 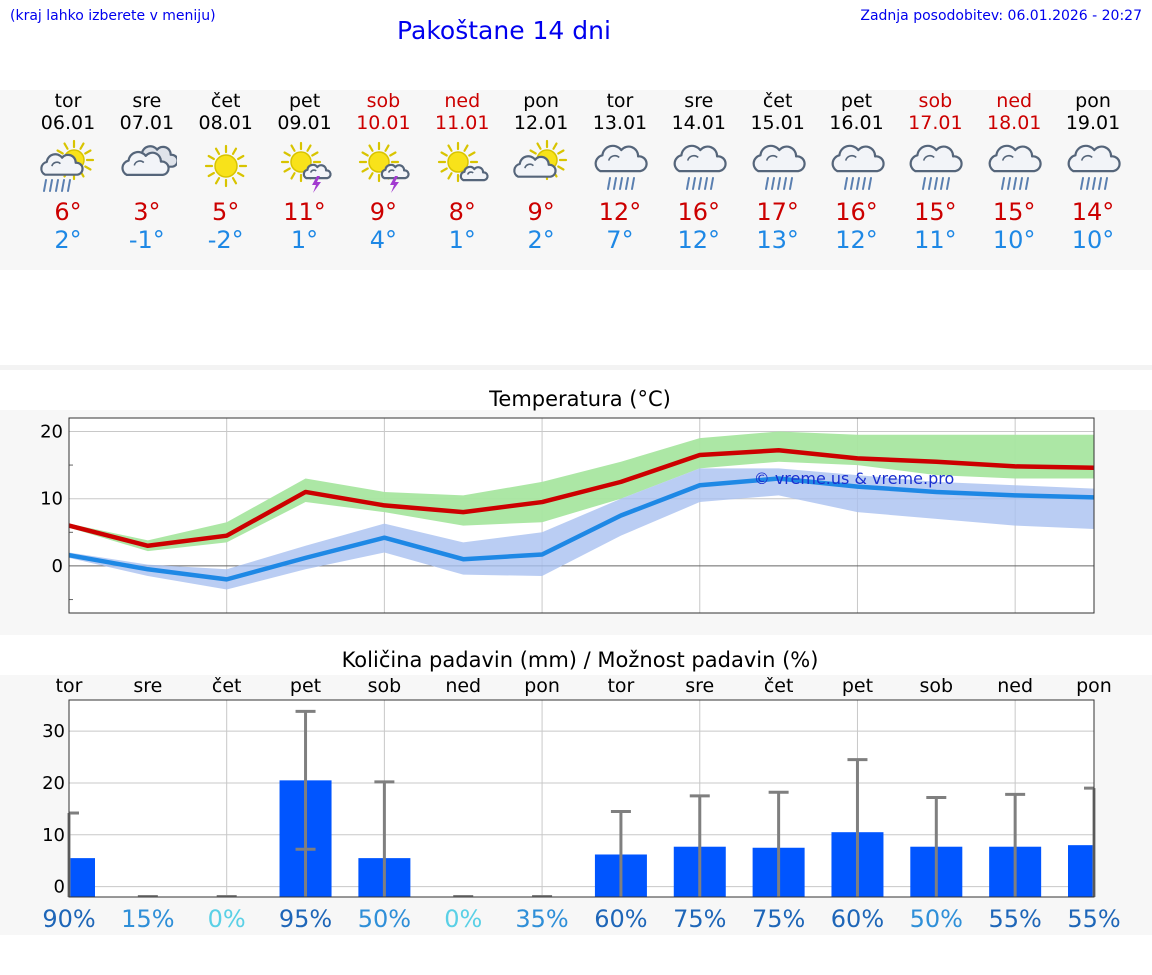 I want to click on temp-max: 17°, so click(x=777, y=212).